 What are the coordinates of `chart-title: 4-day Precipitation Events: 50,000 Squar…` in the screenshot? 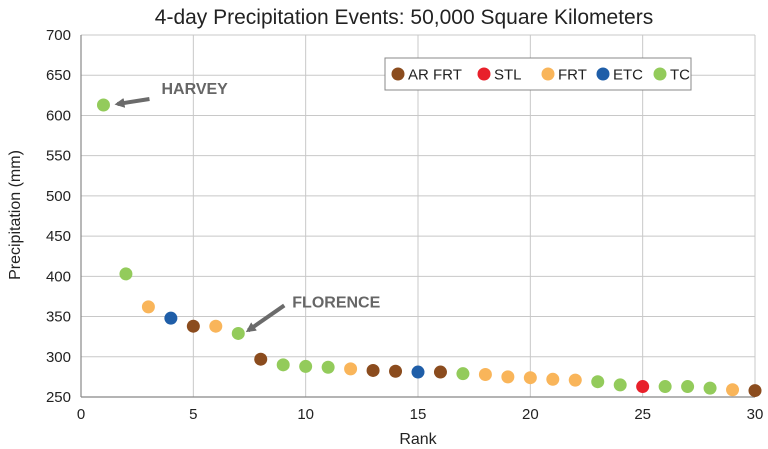 It's located at (404, 17).